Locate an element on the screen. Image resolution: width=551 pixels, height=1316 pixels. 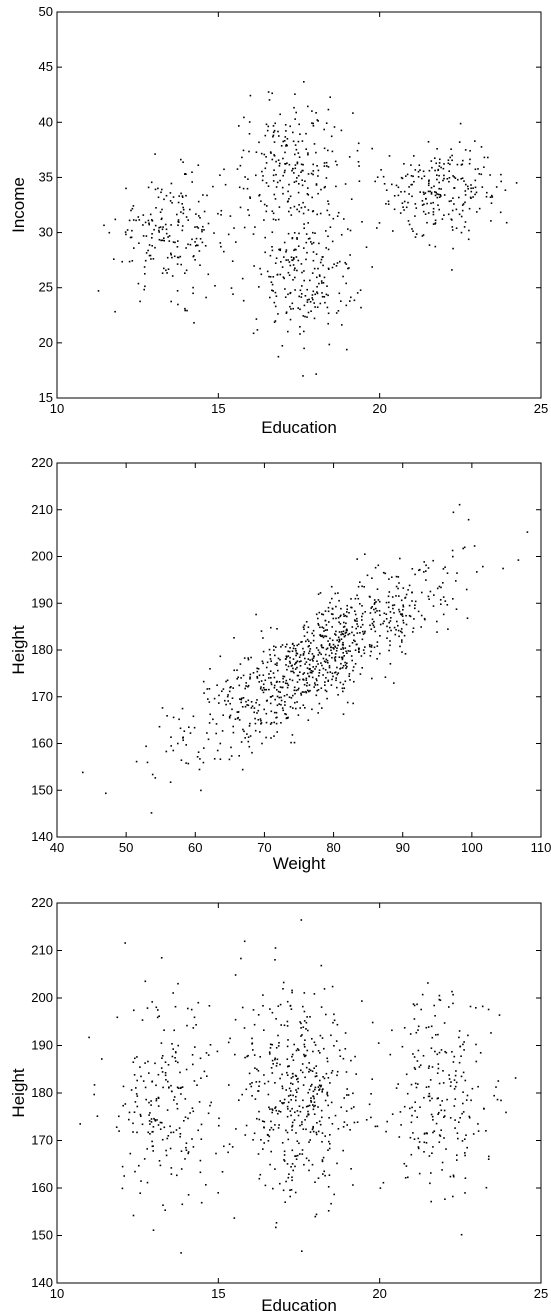
y-tick-label: 210 is located at coordinates (42, 950).